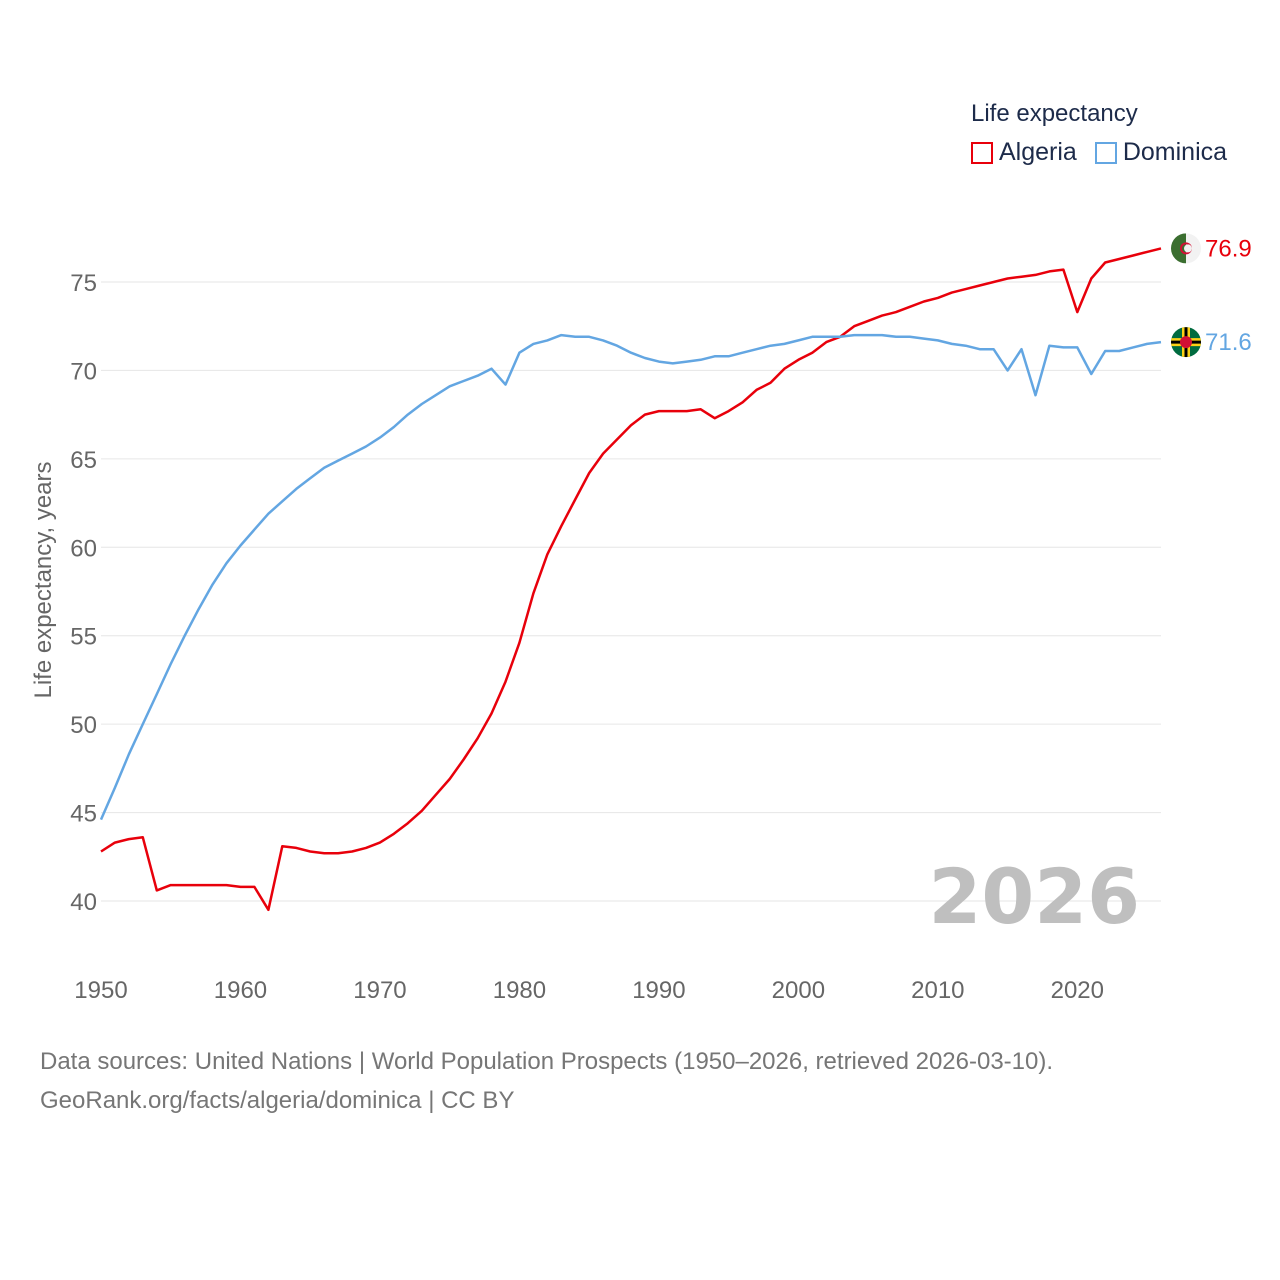  Describe the element at coordinates (379, 990) in the screenshot. I see `x-tick-1970: 1970` at that location.